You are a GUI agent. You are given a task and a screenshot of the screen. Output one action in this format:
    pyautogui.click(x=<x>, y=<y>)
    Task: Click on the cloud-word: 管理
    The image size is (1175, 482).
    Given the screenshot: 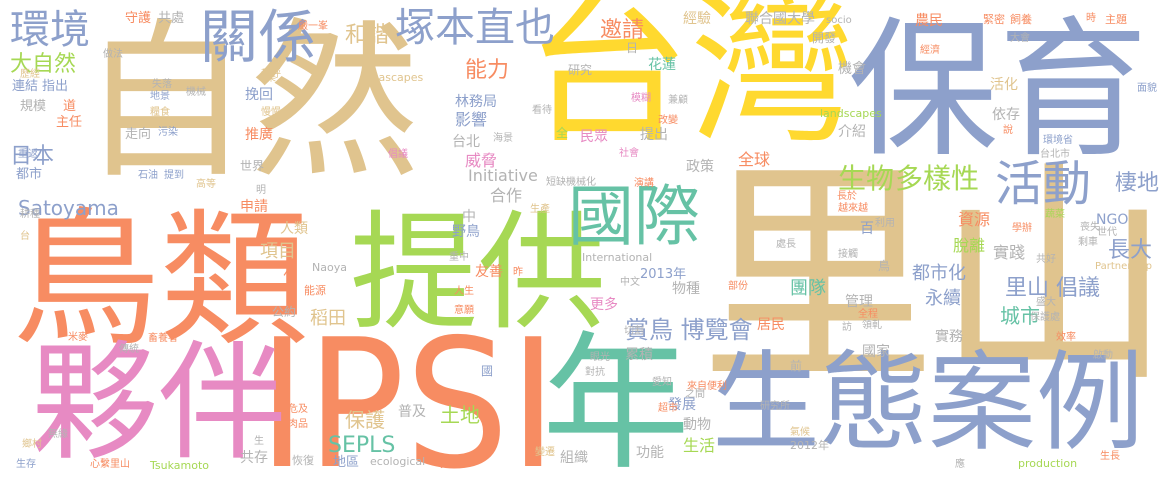 What is the action you would take?
    pyautogui.click(x=859, y=302)
    